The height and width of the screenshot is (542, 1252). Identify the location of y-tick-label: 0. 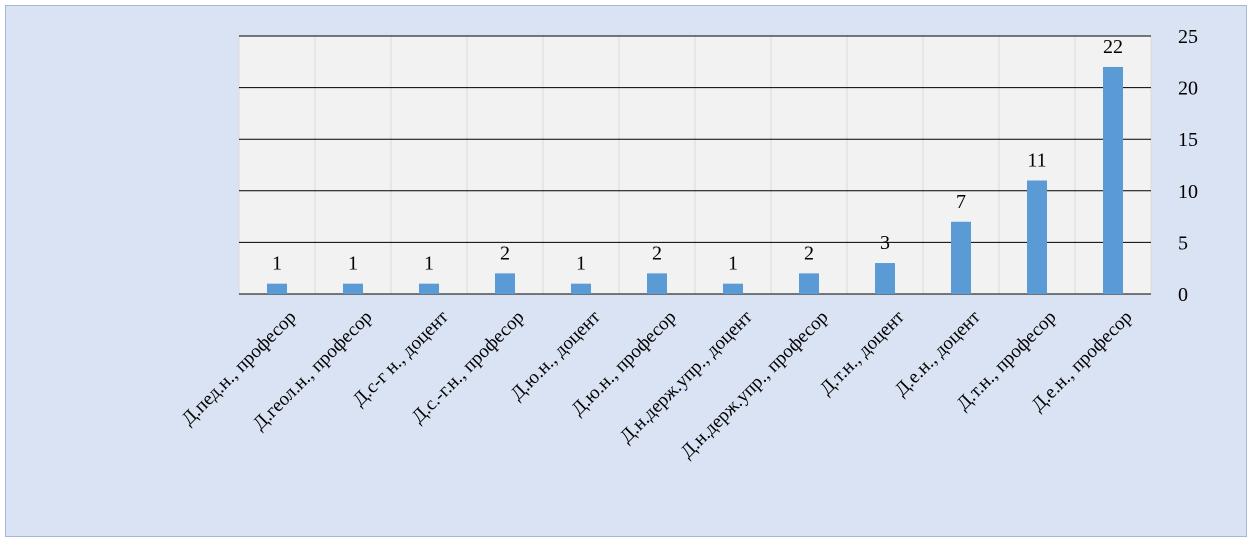
(1183, 295).